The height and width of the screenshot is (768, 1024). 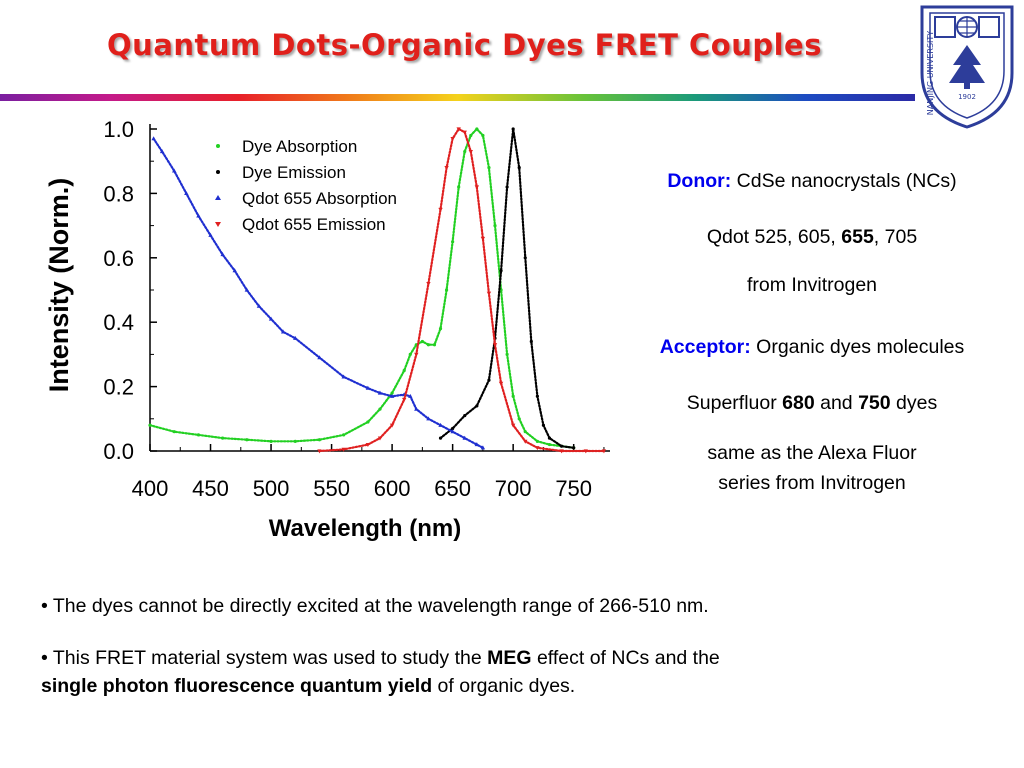 I want to click on acceptor-line: Acceptor: Organic dyes molecules, so click(x=812, y=347).